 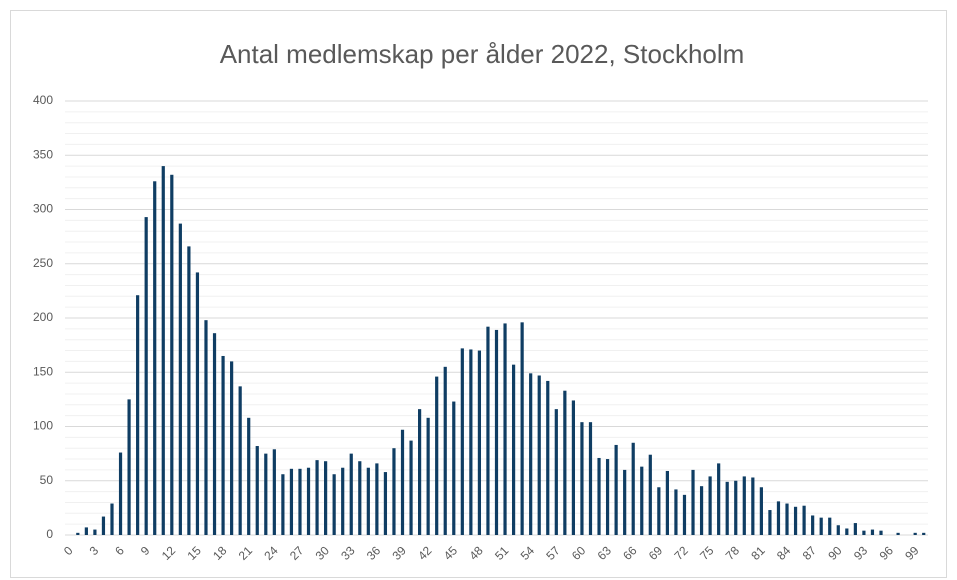 What do you see at coordinates (43, 263) in the screenshot?
I see `y-tick-label: 250` at bounding box center [43, 263].